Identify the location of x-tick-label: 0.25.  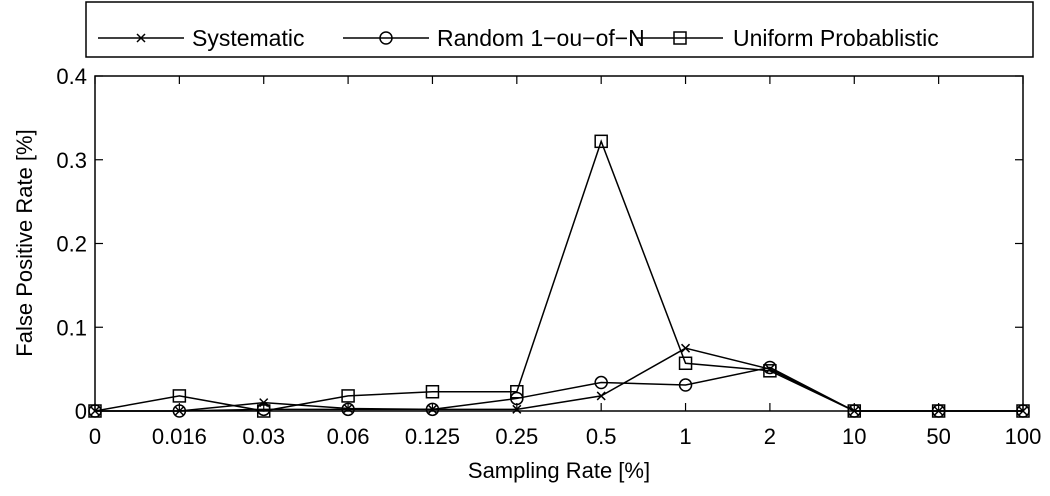
(516, 436).